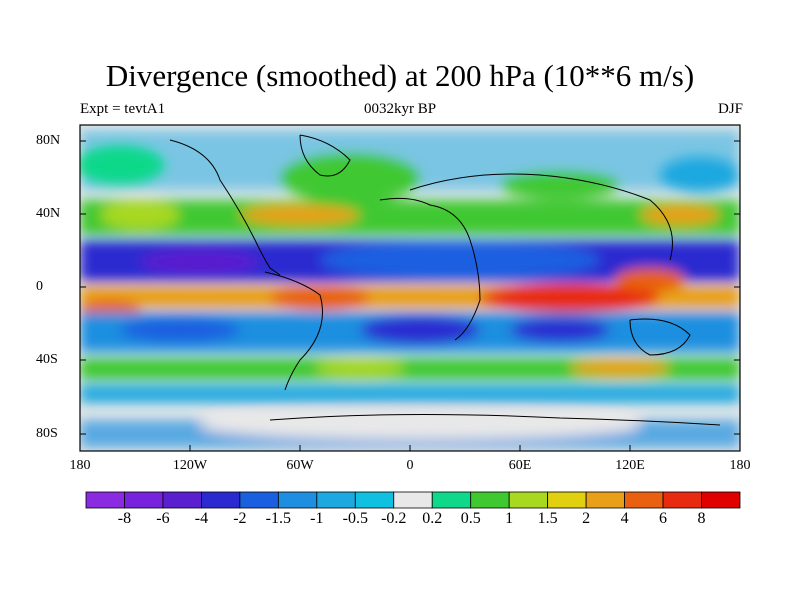 The width and height of the screenshot is (800, 600). I want to click on antarctica-coast, so click(495, 419).